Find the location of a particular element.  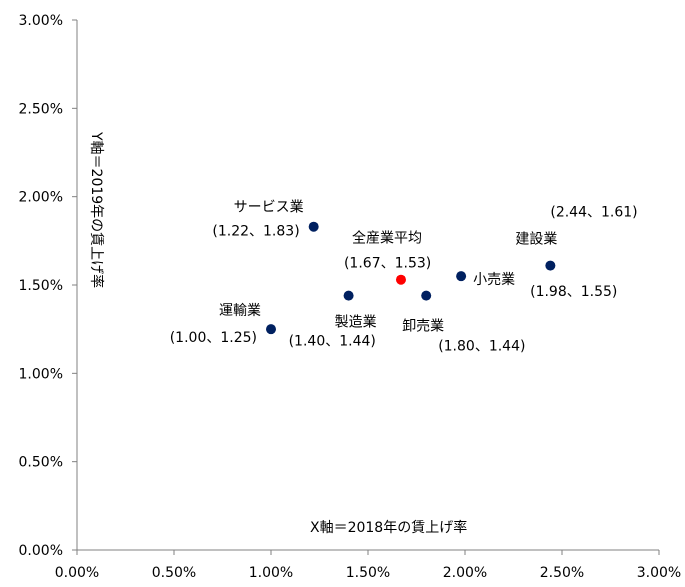

point-name-label: 運輸業 is located at coordinates (240, 311).